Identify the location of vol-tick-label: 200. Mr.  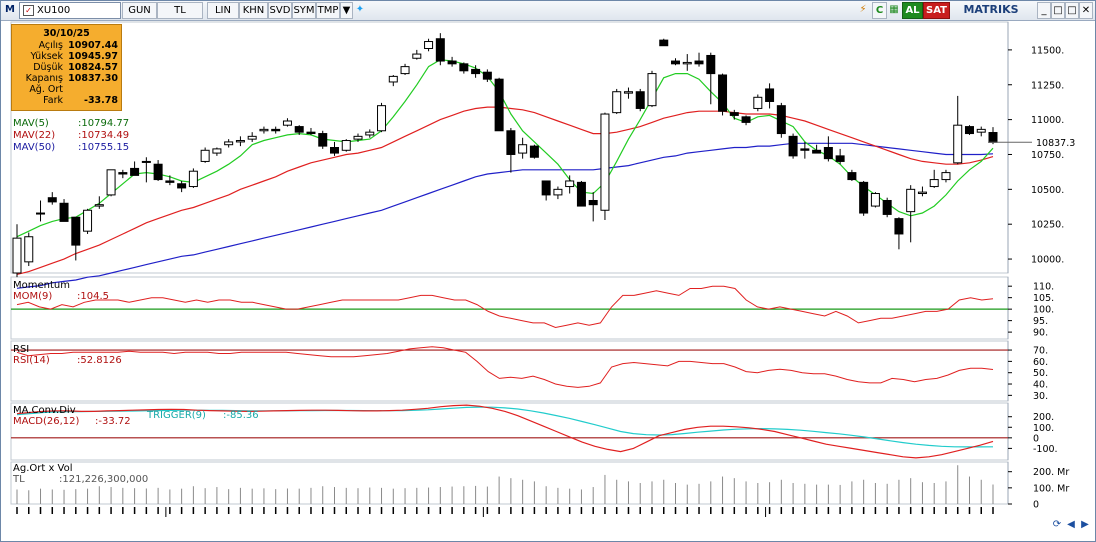
(1051, 472).